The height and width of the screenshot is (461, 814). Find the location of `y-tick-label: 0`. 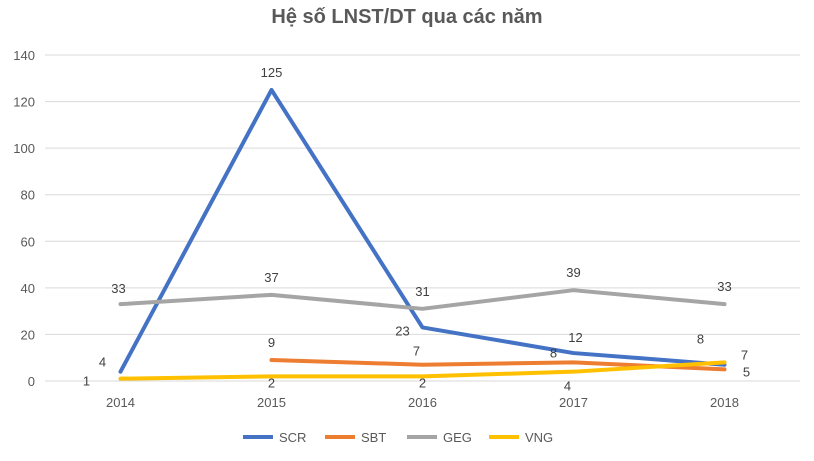

y-tick-label: 0 is located at coordinates (31, 381).